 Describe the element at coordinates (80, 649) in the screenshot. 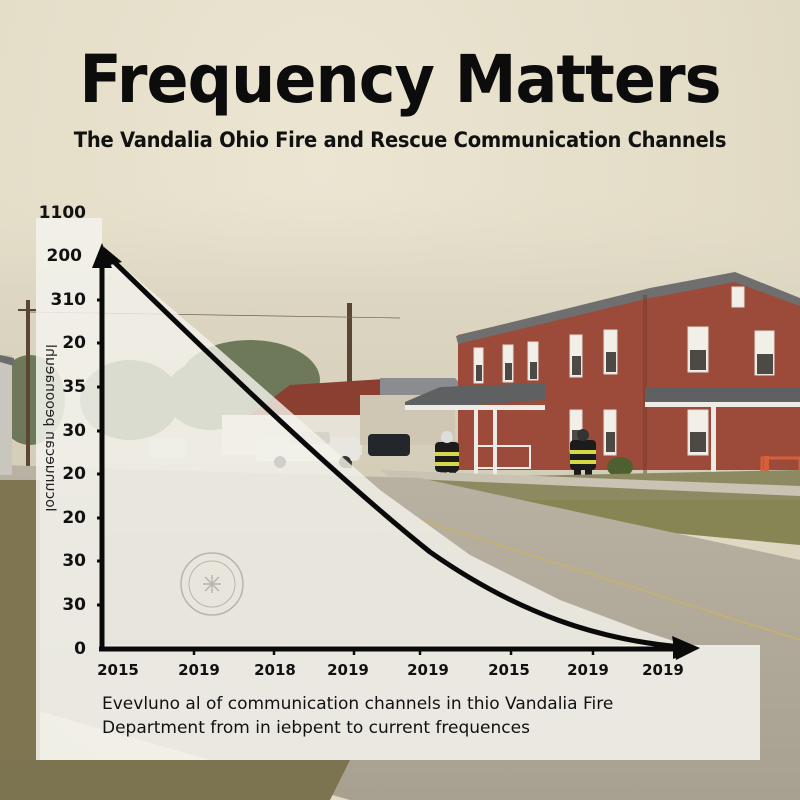

I see `y-tick-label: 0` at that location.